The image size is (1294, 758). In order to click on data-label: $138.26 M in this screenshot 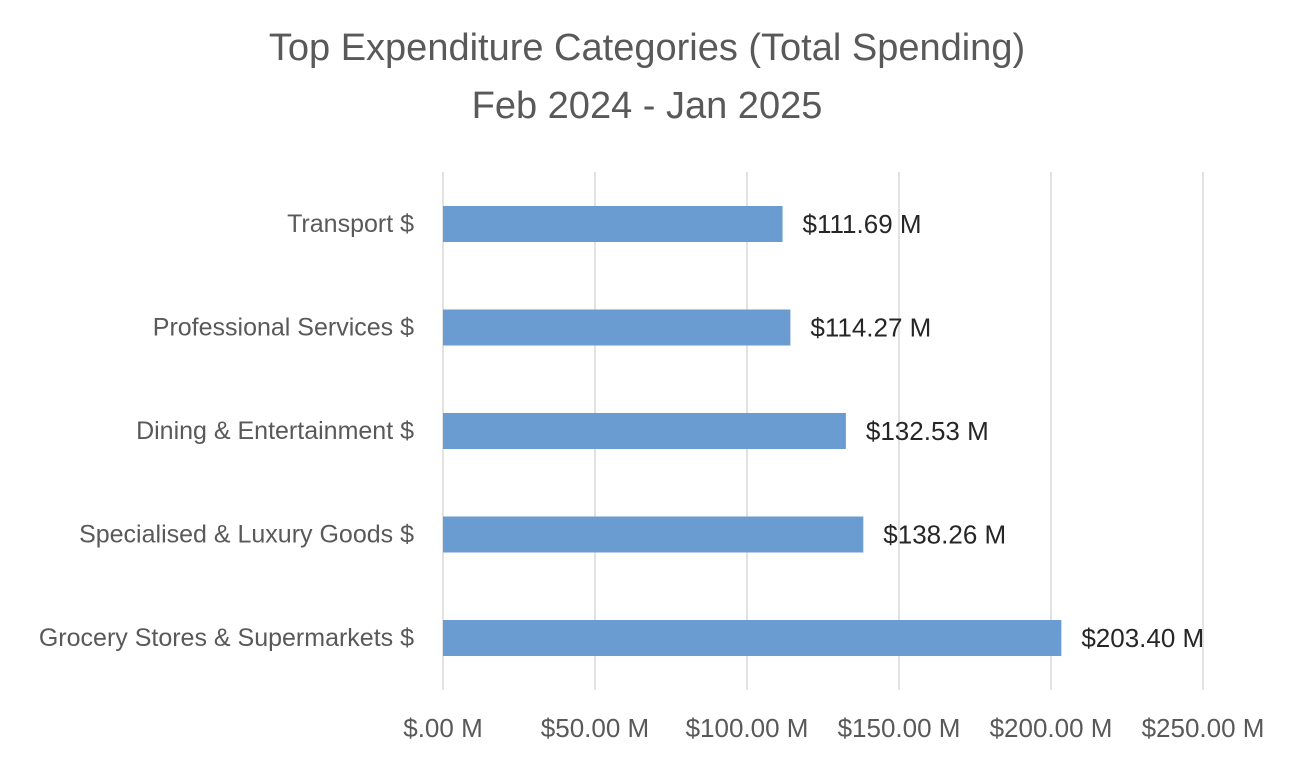, I will do `click(944, 535)`.